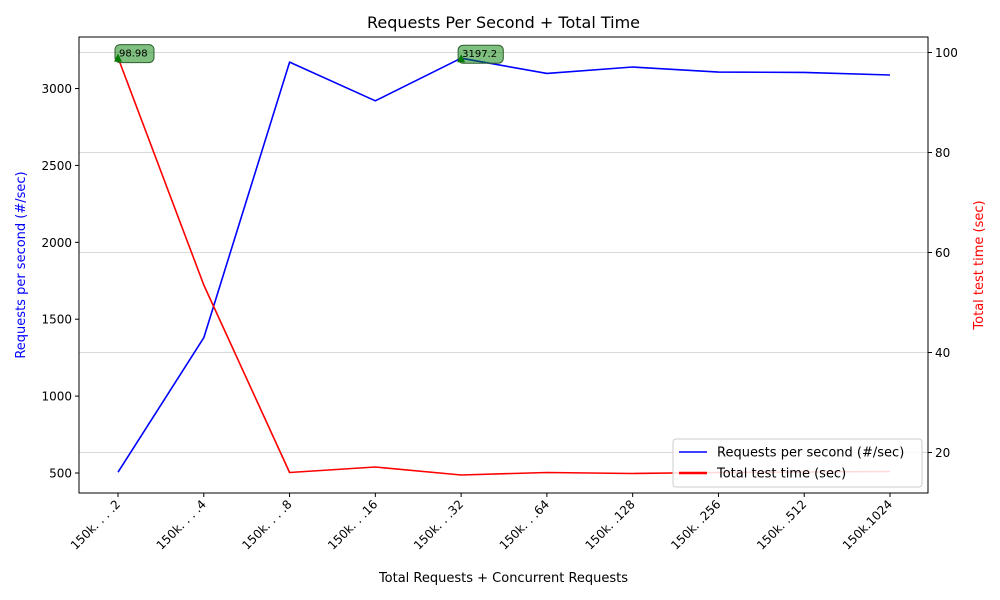  What do you see at coordinates (781, 474) in the screenshot?
I see `legend-label-total-time: Total test time (sec)` at bounding box center [781, 474].